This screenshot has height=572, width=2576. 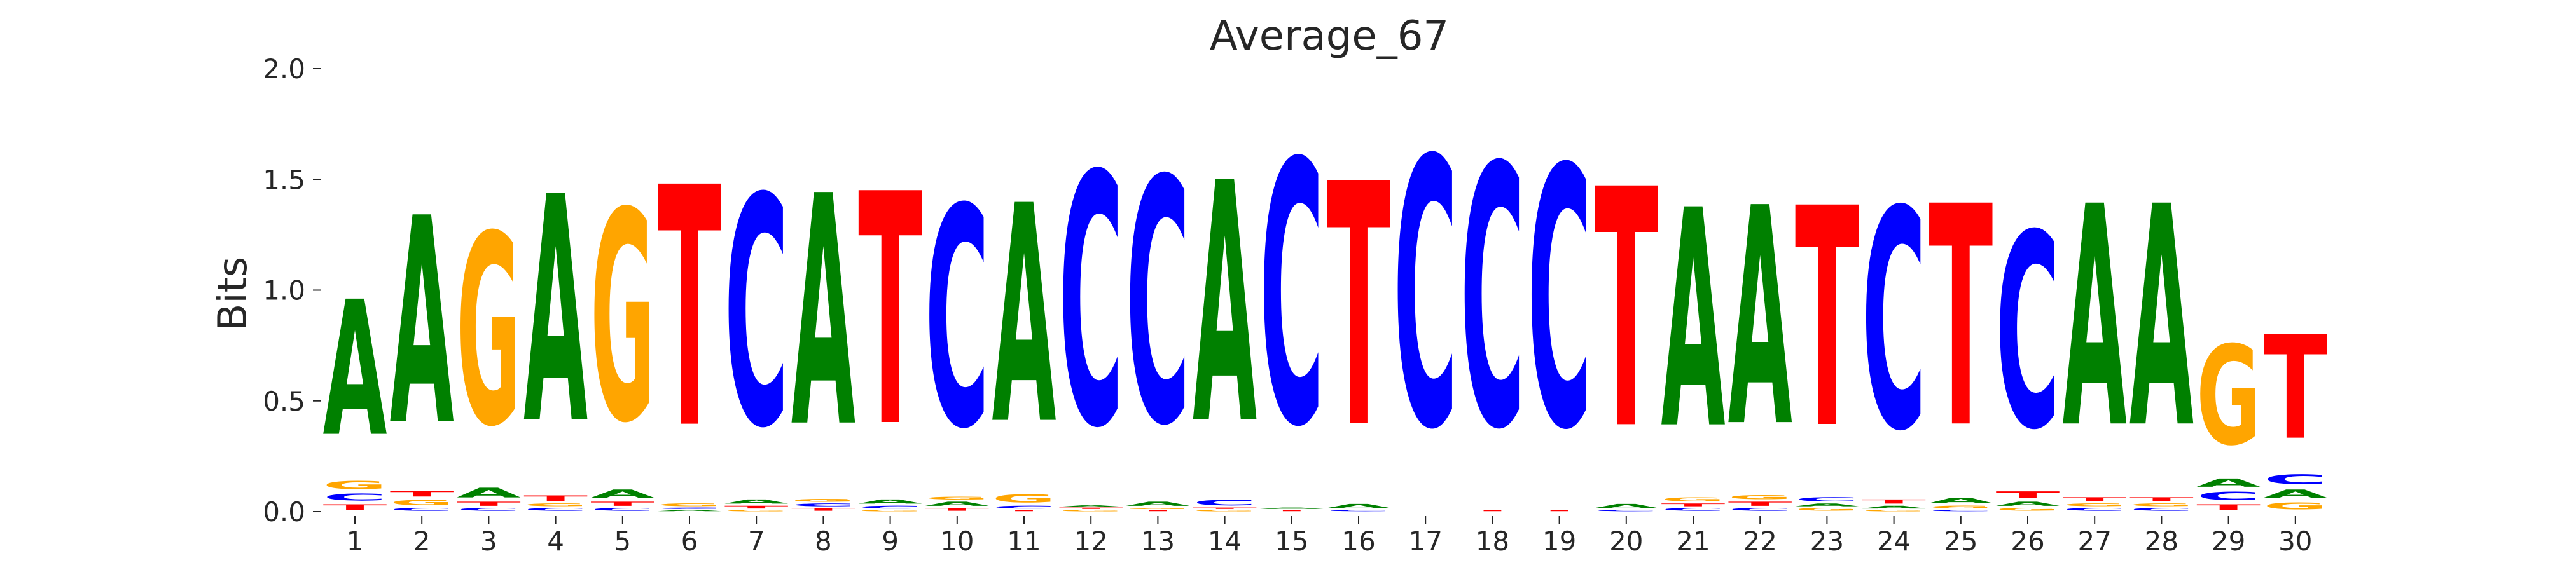 What do you see at coordinates (1358, 541) in the screenshot?
I see `x-tick-label: 16` at bounding box center [1358, 541].